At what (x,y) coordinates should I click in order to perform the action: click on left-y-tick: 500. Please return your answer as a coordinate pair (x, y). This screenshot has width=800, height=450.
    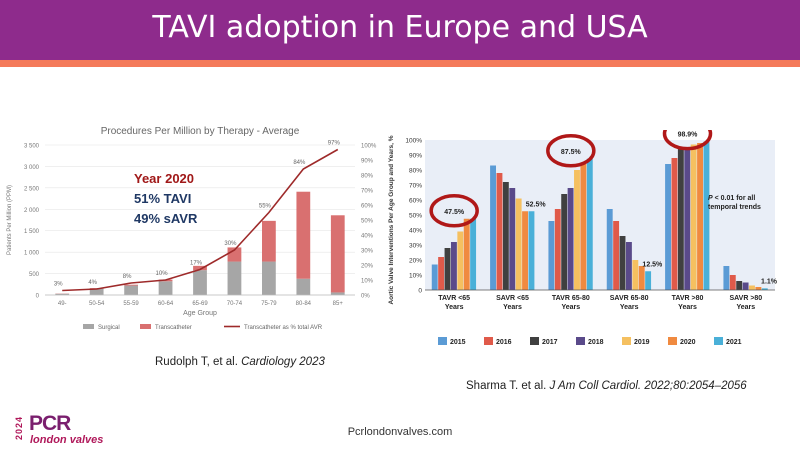
    Looking at the image, I should click on (34, 275).